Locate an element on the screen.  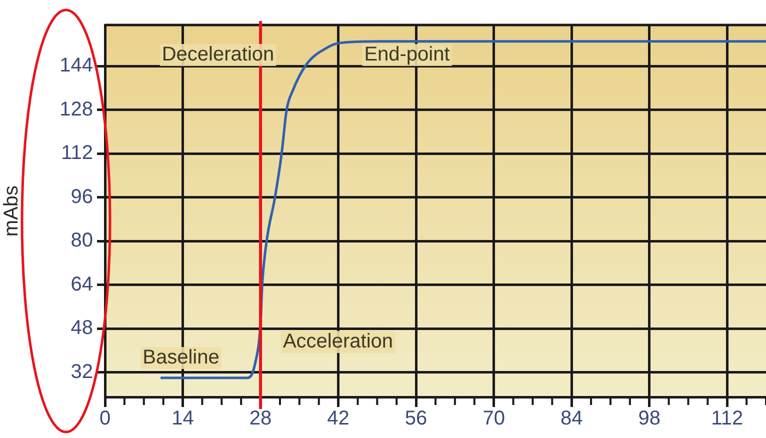
x-tick-label: 98 is located at coordinates (649, 419).